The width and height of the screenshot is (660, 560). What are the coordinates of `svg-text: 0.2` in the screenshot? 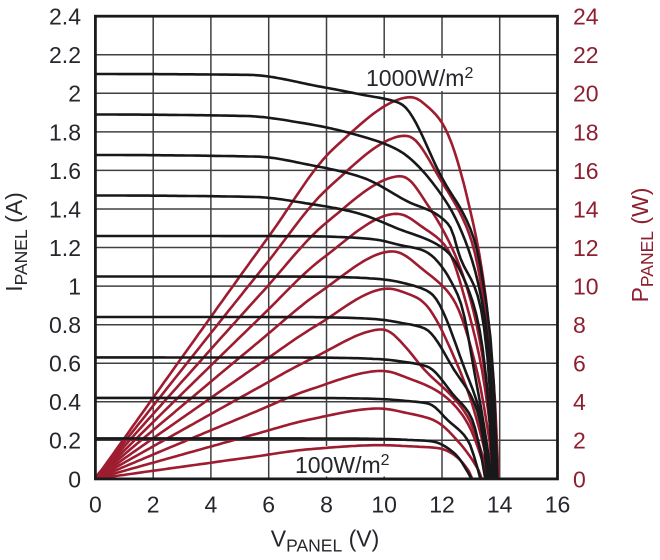 It's located at (65, 441).